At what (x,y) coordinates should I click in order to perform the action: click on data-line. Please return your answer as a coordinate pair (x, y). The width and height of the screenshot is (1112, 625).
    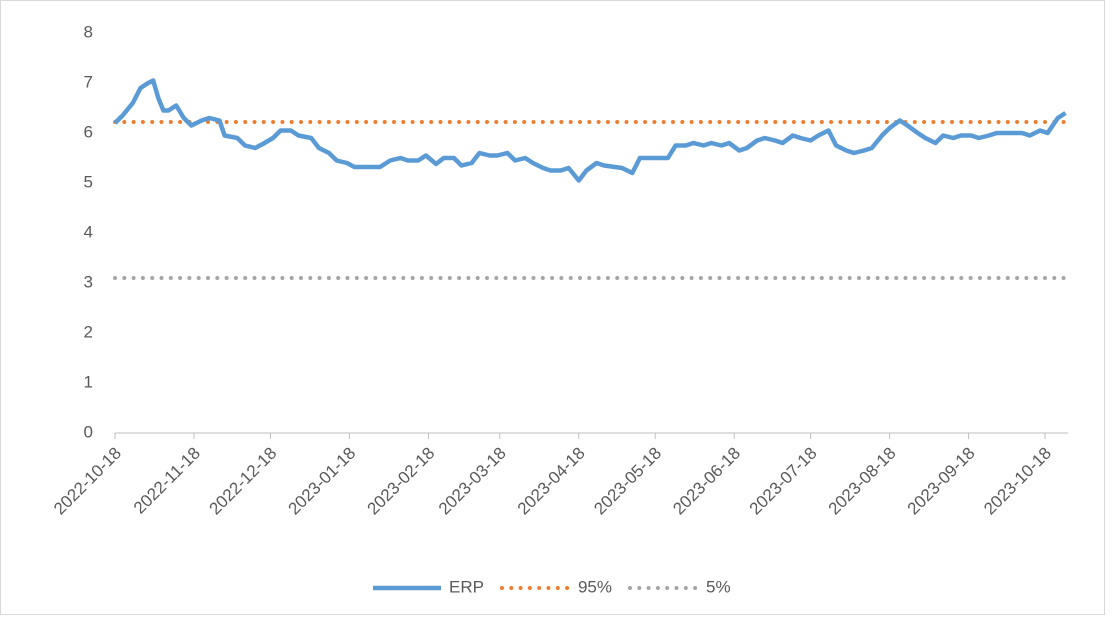
    Looking at the image, I should click on (590, 130).